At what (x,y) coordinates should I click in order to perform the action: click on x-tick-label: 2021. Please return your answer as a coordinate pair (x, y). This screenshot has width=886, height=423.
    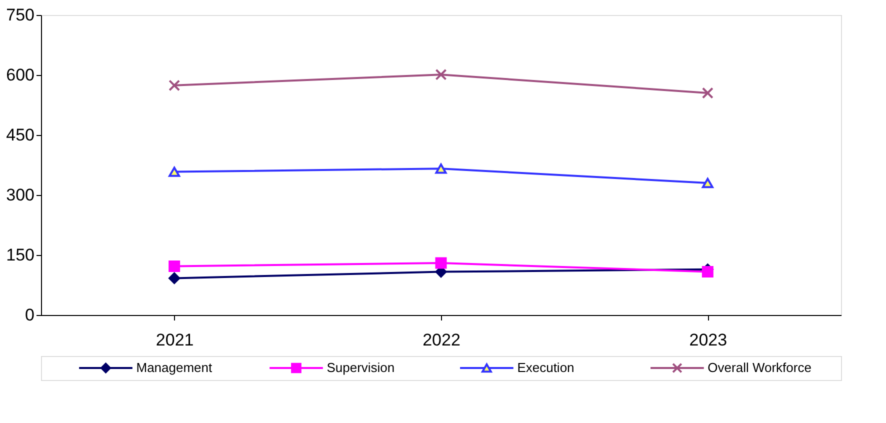
    Looking at the image, I should click on (175, 340).